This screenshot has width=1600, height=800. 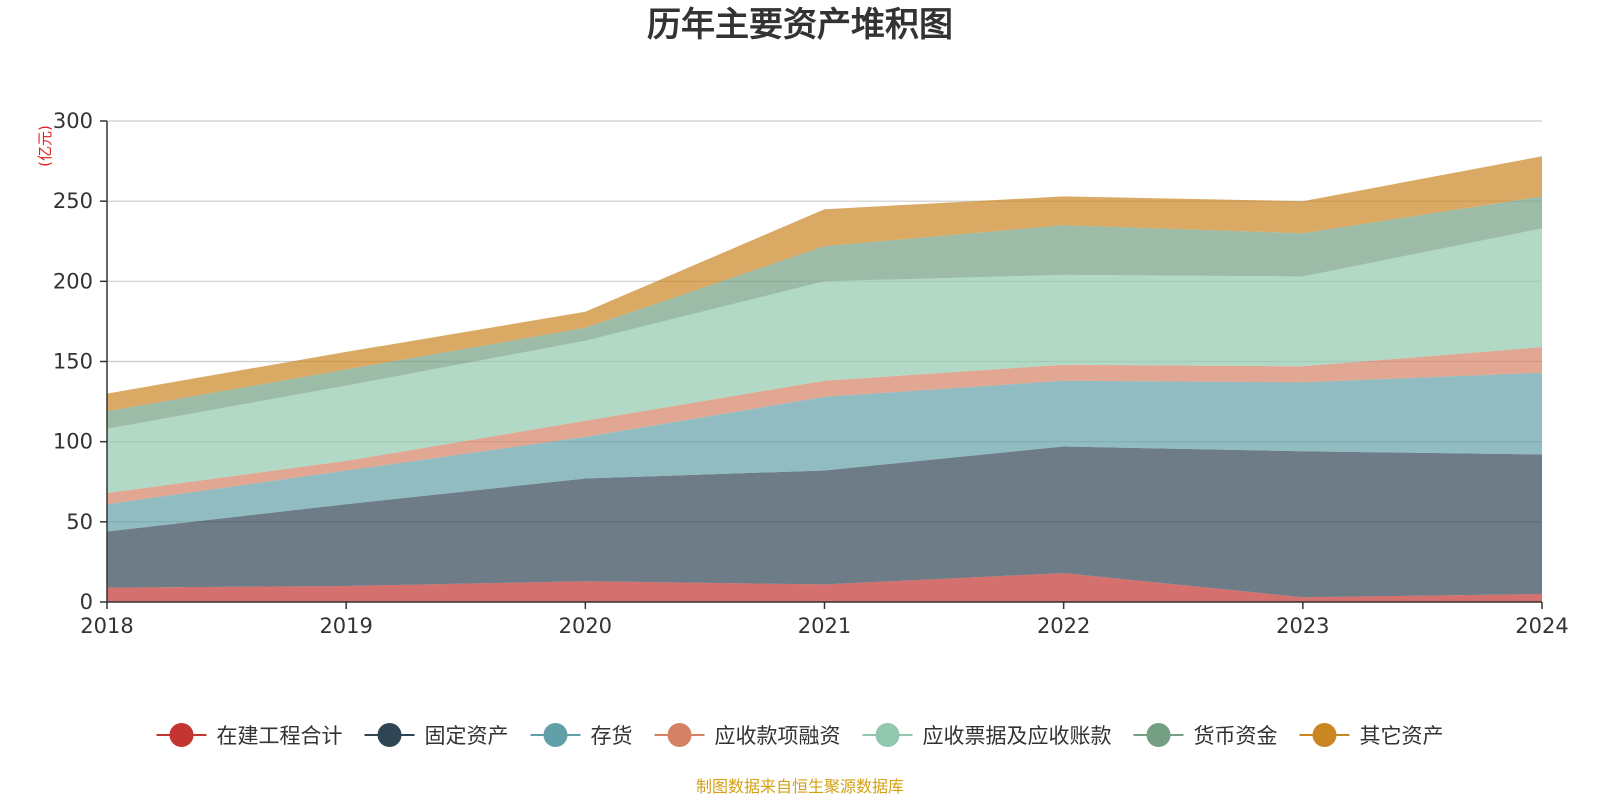 I want to click on legend-label: 存货, so click(x=612, y=736).